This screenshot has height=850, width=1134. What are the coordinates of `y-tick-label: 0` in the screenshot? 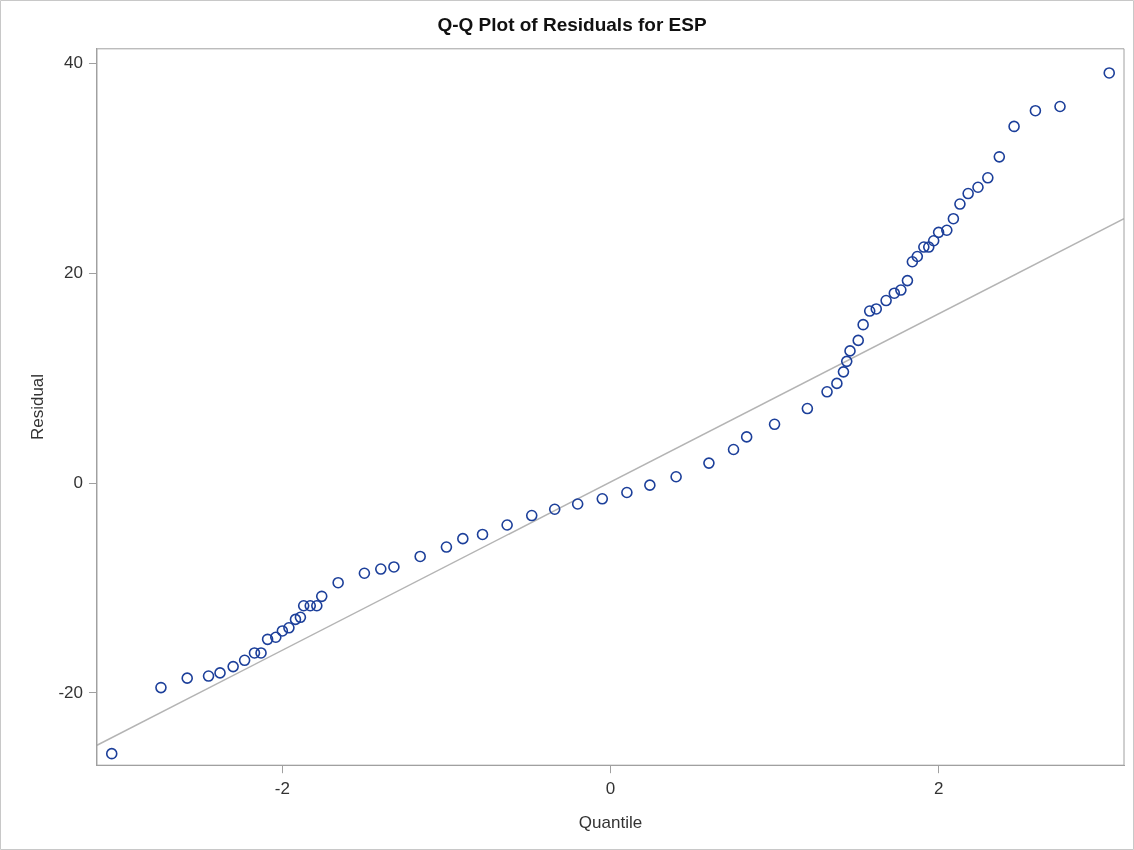 It's located at (78, 482).